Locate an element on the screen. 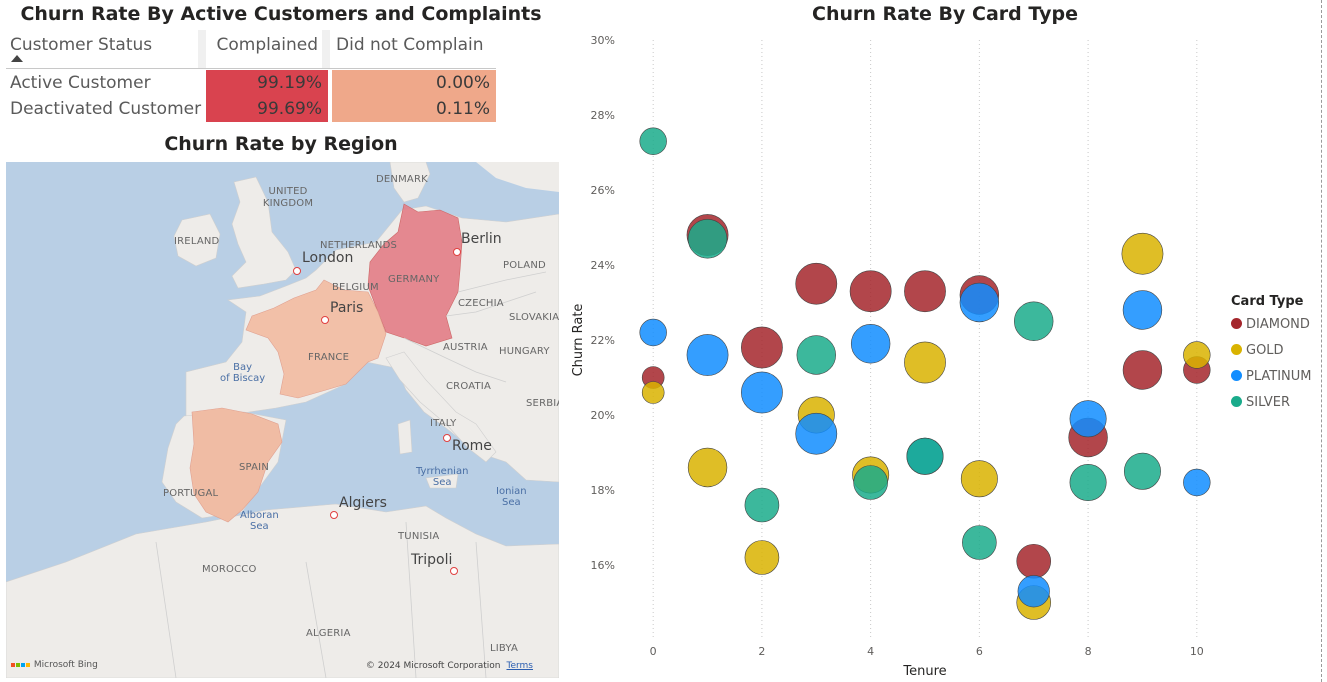 Image resolution: width=1327 pixels, height=682 pixels. uk-label: UNITED KINGDOM is located at coordinates (288, 197).